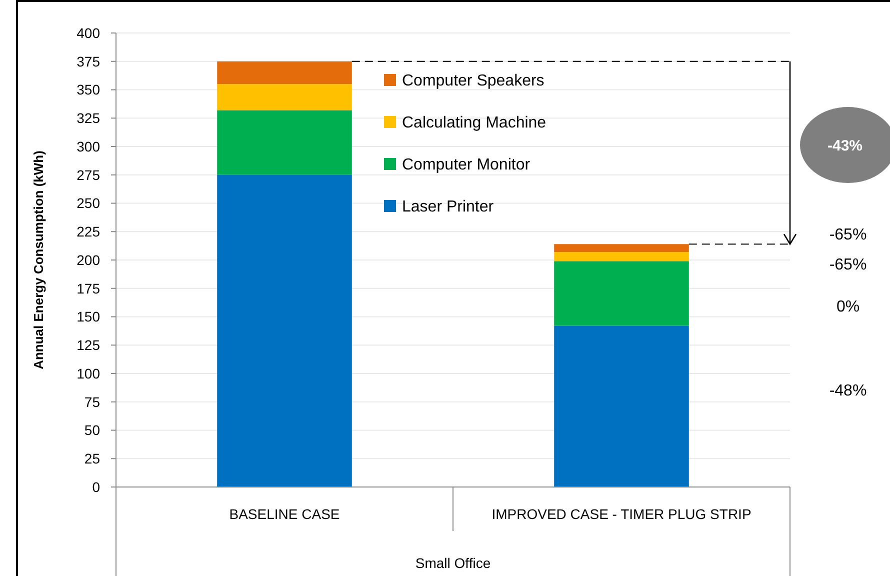 The width and height of the screenshot is (890, 576). Describe the element at coordinates (92, 430) in the screenshot. I see `y-tick-label: 50` at that location.